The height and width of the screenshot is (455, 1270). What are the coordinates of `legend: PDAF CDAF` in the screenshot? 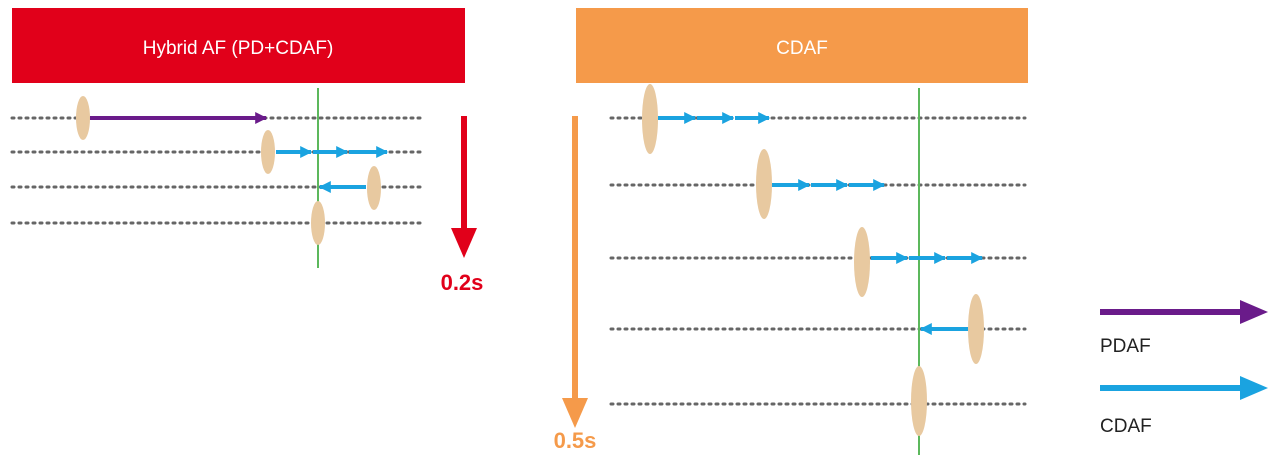 It's located at (1184, 368).